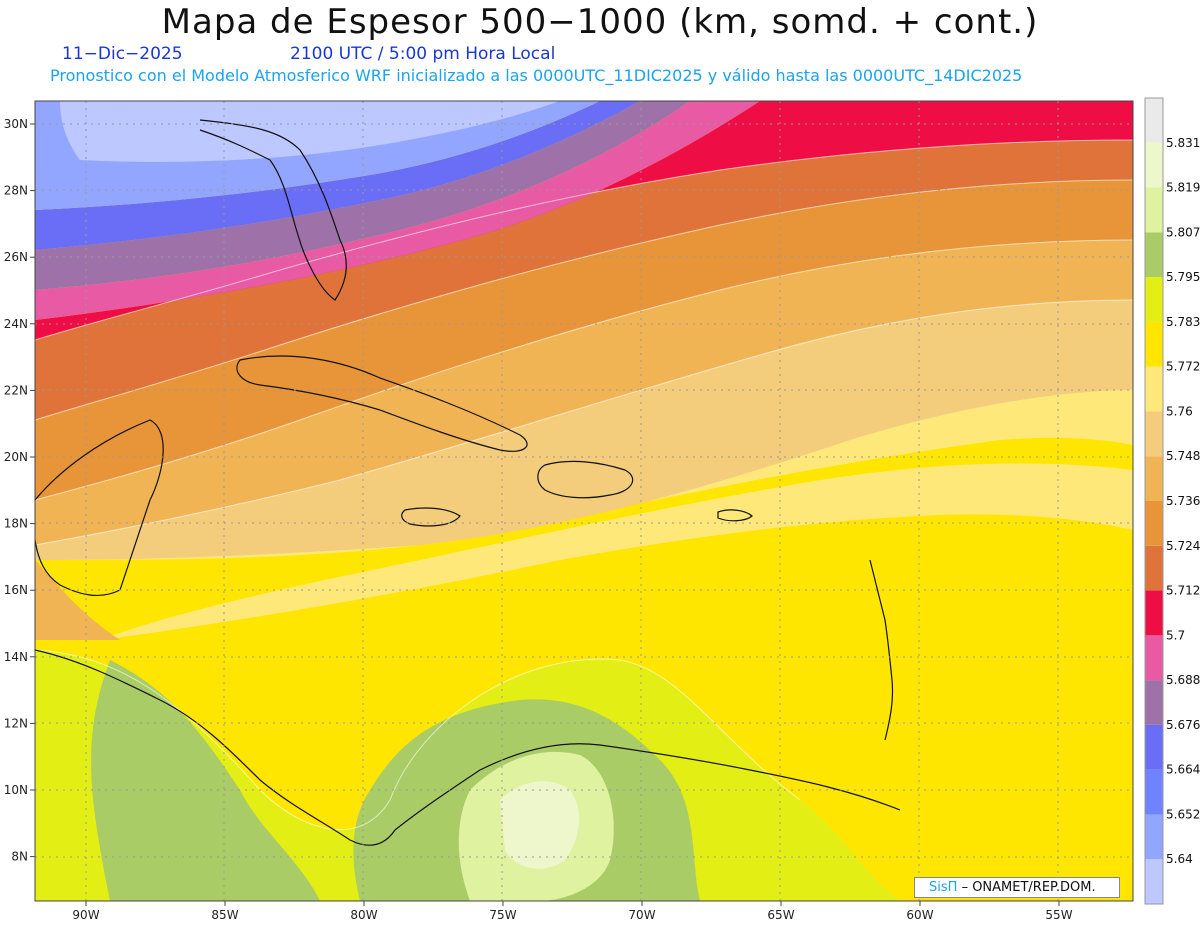 The width and height of the screenshot is (1200, 927). What do you see at coordinates (1183, 322) in the screenshot?
I see `colorbar-label: 5.783` at bounding box center [1183, 322].